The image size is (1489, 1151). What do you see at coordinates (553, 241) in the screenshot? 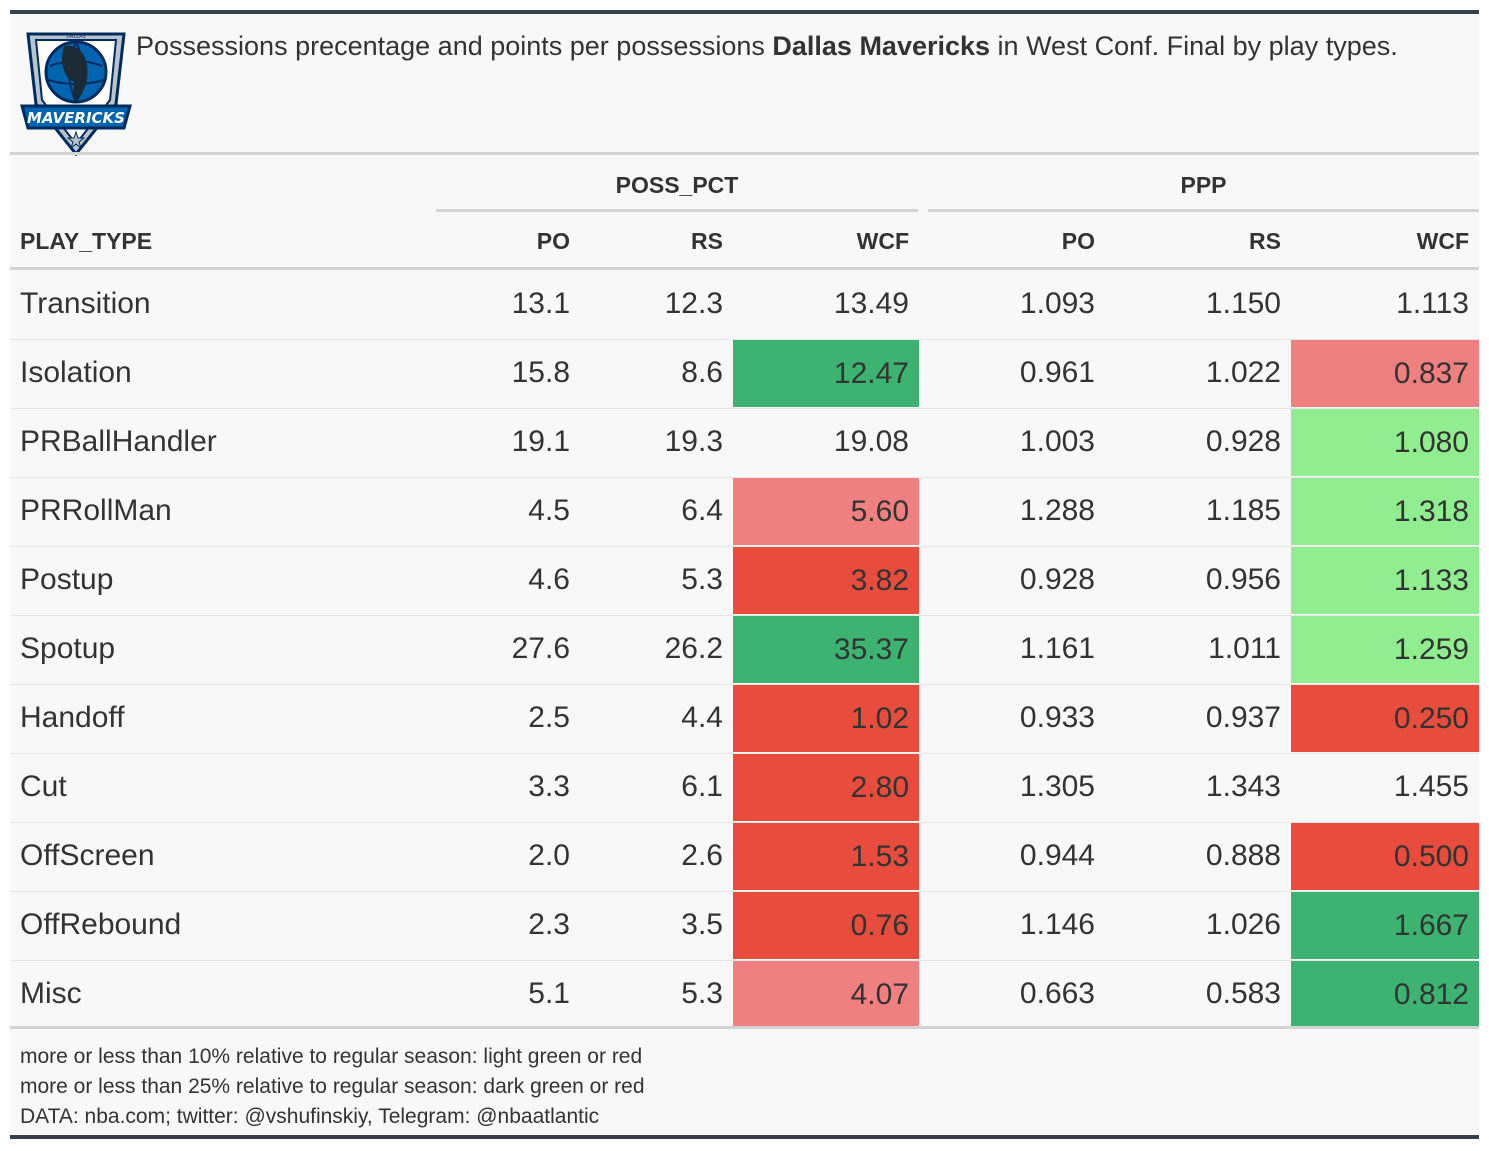
I see `column-header-poss-po: PO` at bounding box center [553, 241].